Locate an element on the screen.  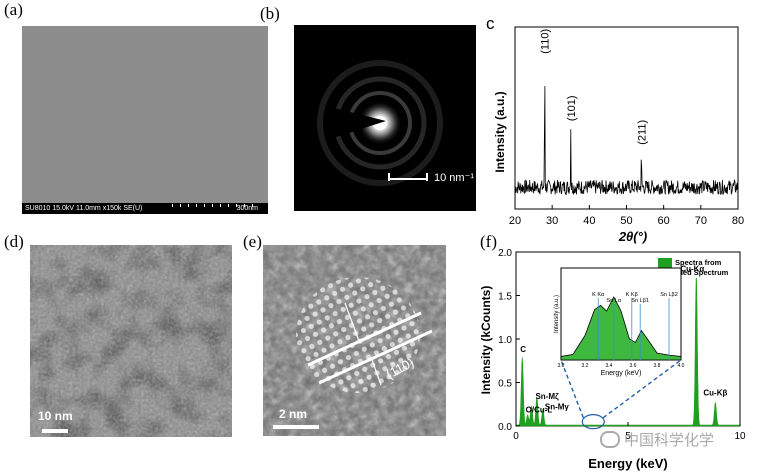
eds-peak-label: Sn-Mζ is located at coordinates (547, 396).